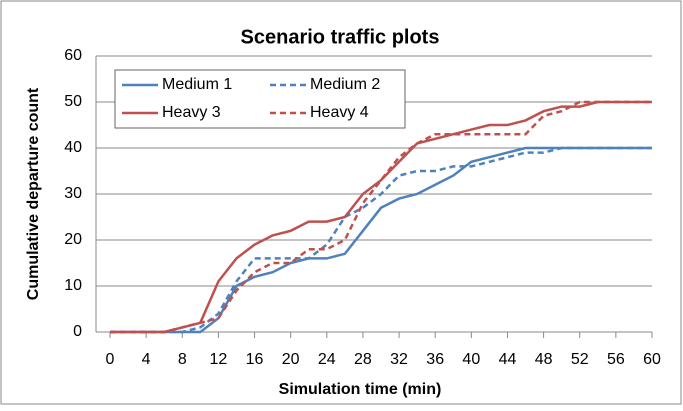 Image resolution: width=683 pixels, height=411 pixels. What do you see at coordinates (191, 112) in the screenshot?
I see `legend-label: Heavy 3` at bounding box center [191, 112].